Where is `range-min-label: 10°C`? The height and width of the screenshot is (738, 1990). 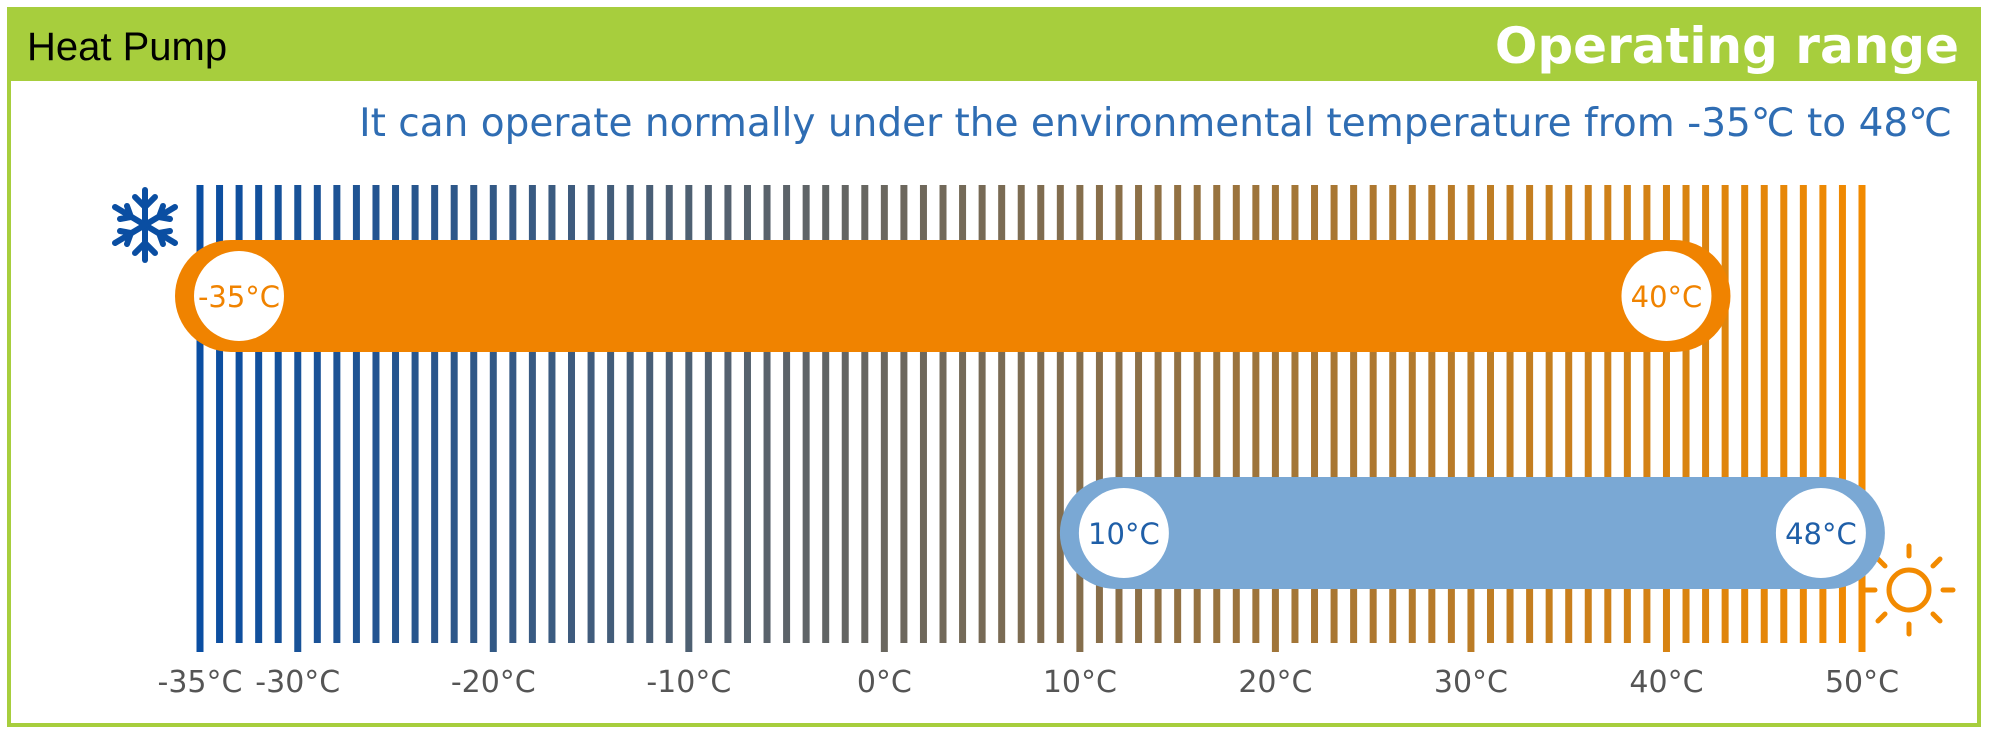
range-min-label: 10°C is located at coordinates (1124, 534).